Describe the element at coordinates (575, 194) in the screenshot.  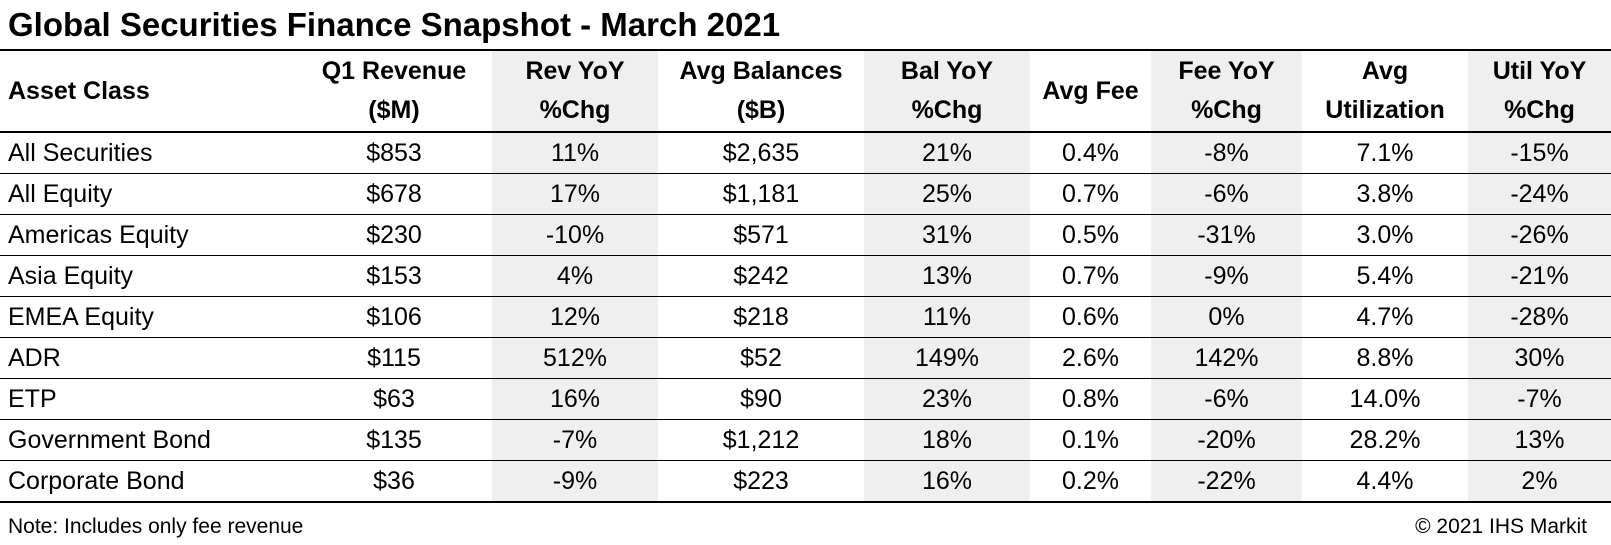
I see `cell-rev-yoy-chg: 17%` at that location.